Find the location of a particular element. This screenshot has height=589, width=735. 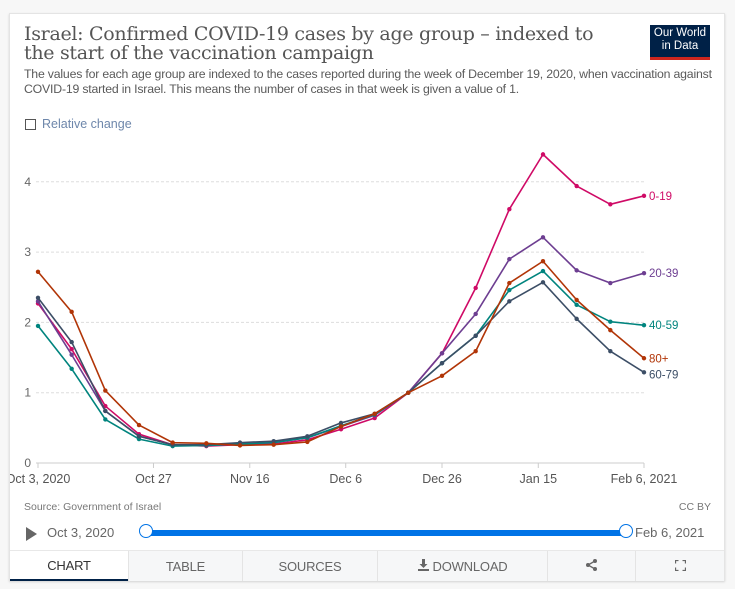

series-end-label: 20-39 is located at coordinates (663, 274).